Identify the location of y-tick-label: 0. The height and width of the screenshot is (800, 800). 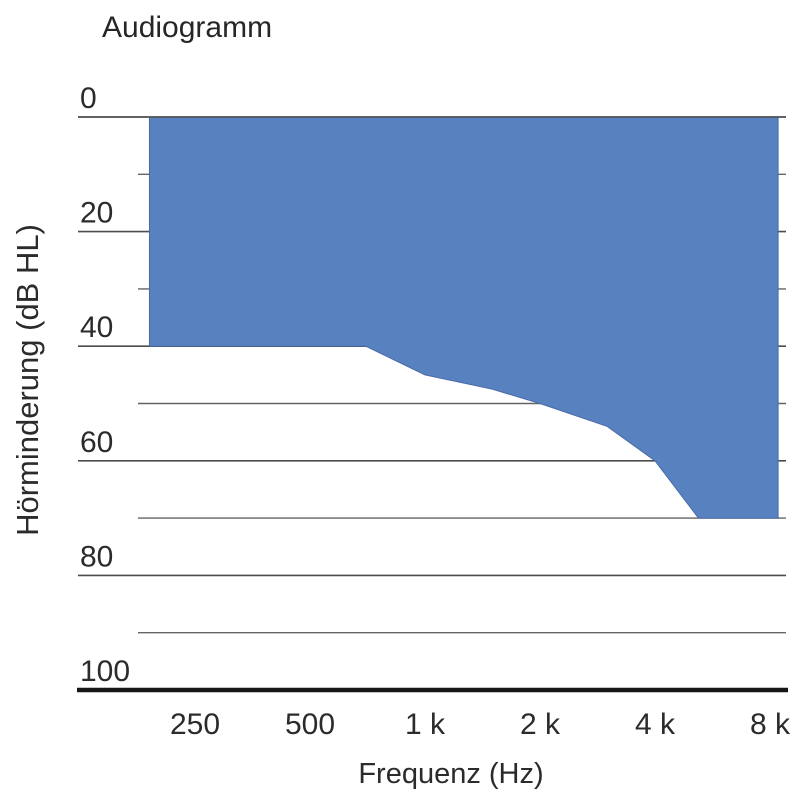
(88, 98).